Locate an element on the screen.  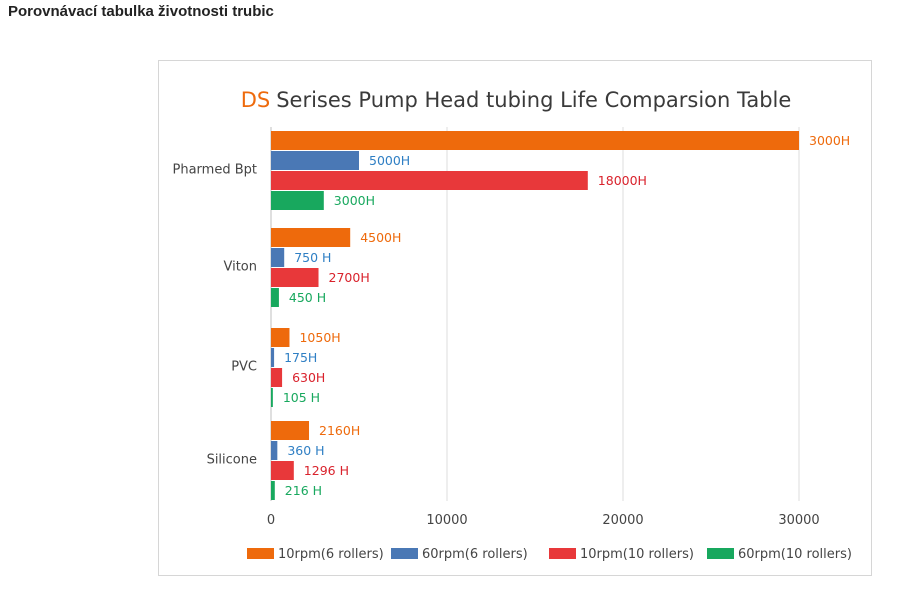
data-label: 175H is located at coordinates (300, 357).